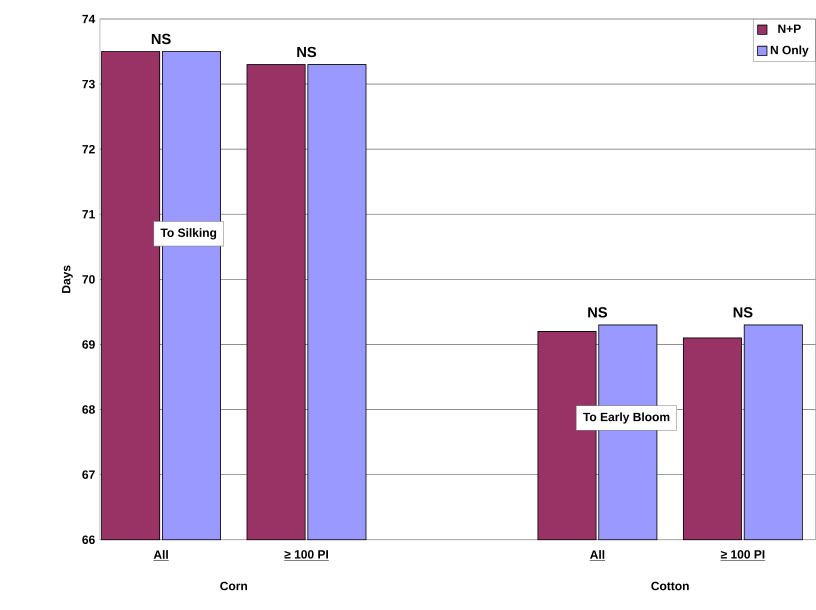 This screenshot has width=816, height=610. I want to click on y-tick-label: 74, so click(89, 19).